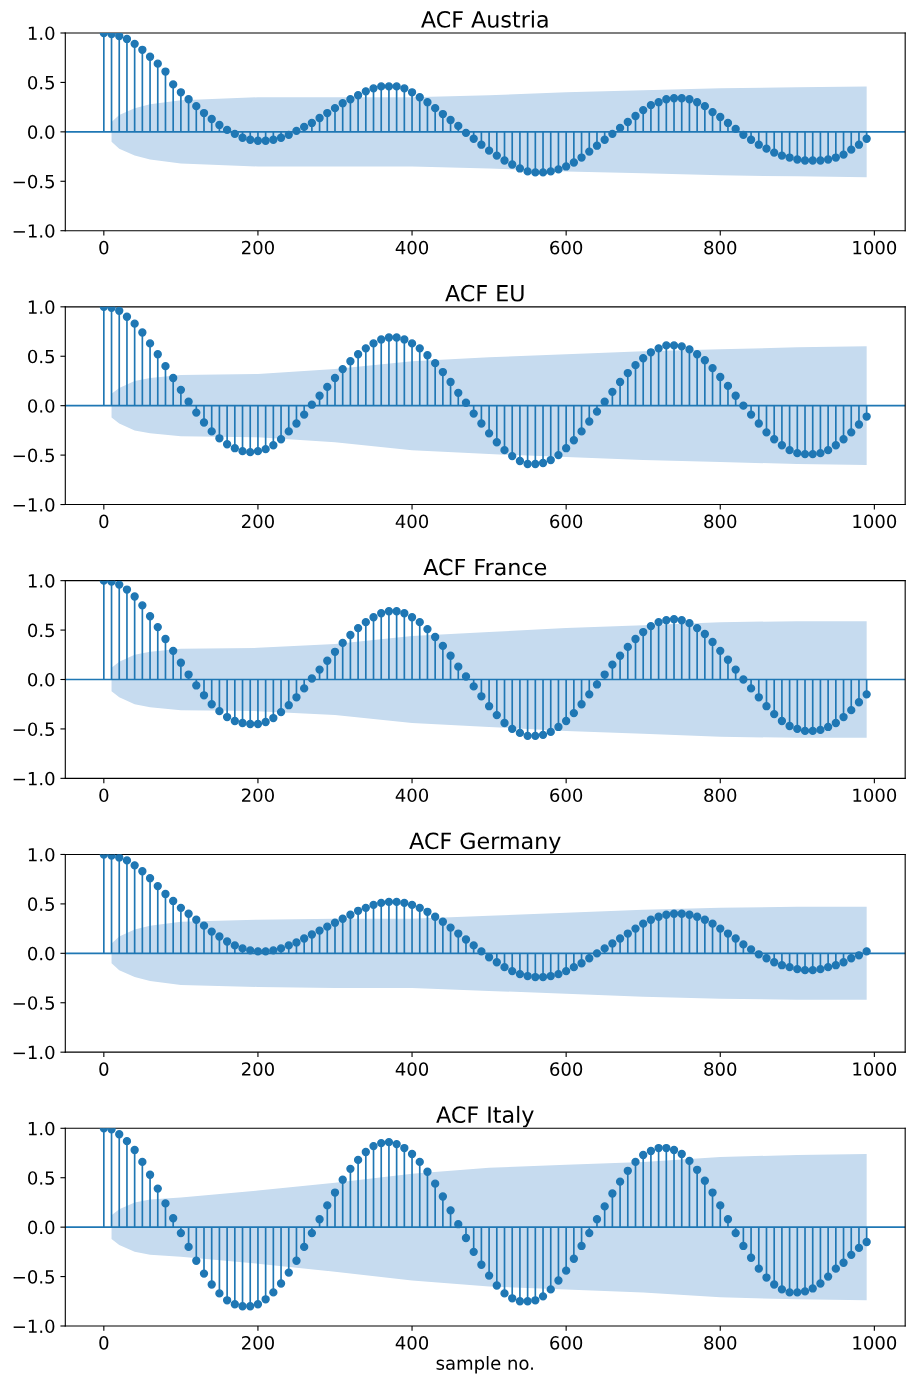  Describe the element at coordinates (485, 567) in the screenshot. I see `chart-title: ACF France` at that location.